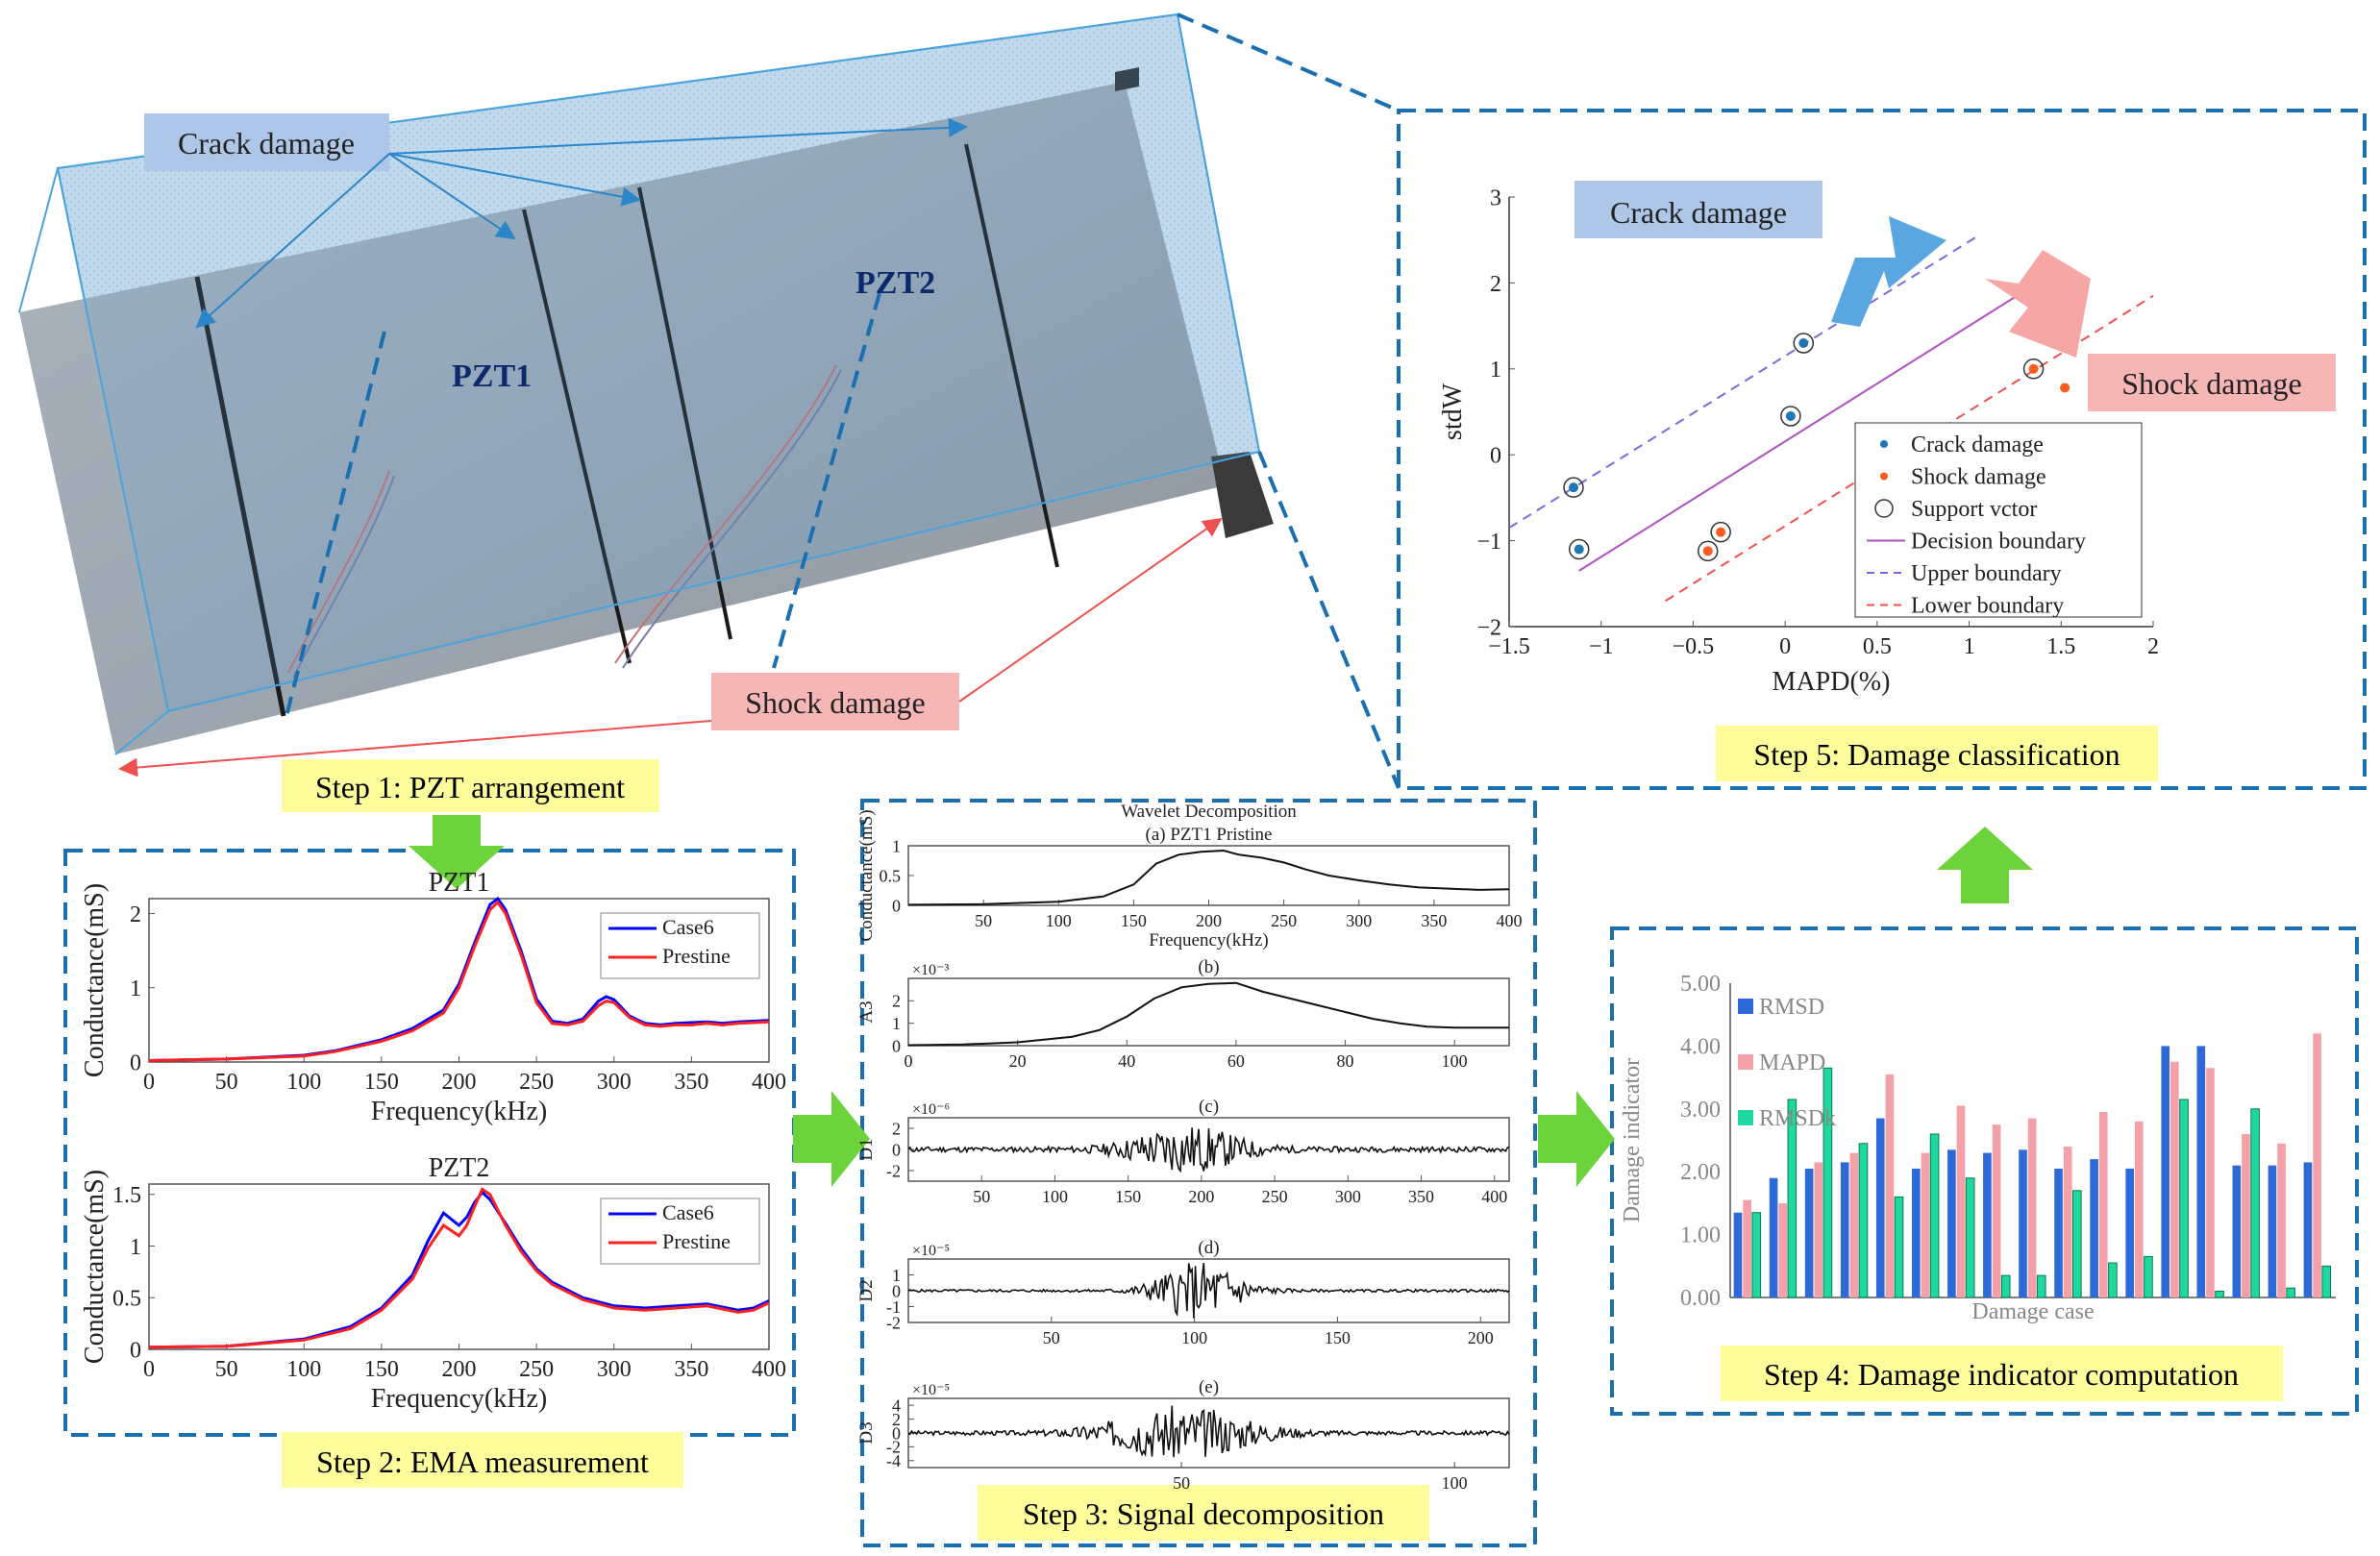 The height and width of the screenshot is (1556, 2380). What do you see at coordinates (1701, 1236) in the screenshot?
I see `y-tick-label: 1.00` at bounding box center [1701, 1236].